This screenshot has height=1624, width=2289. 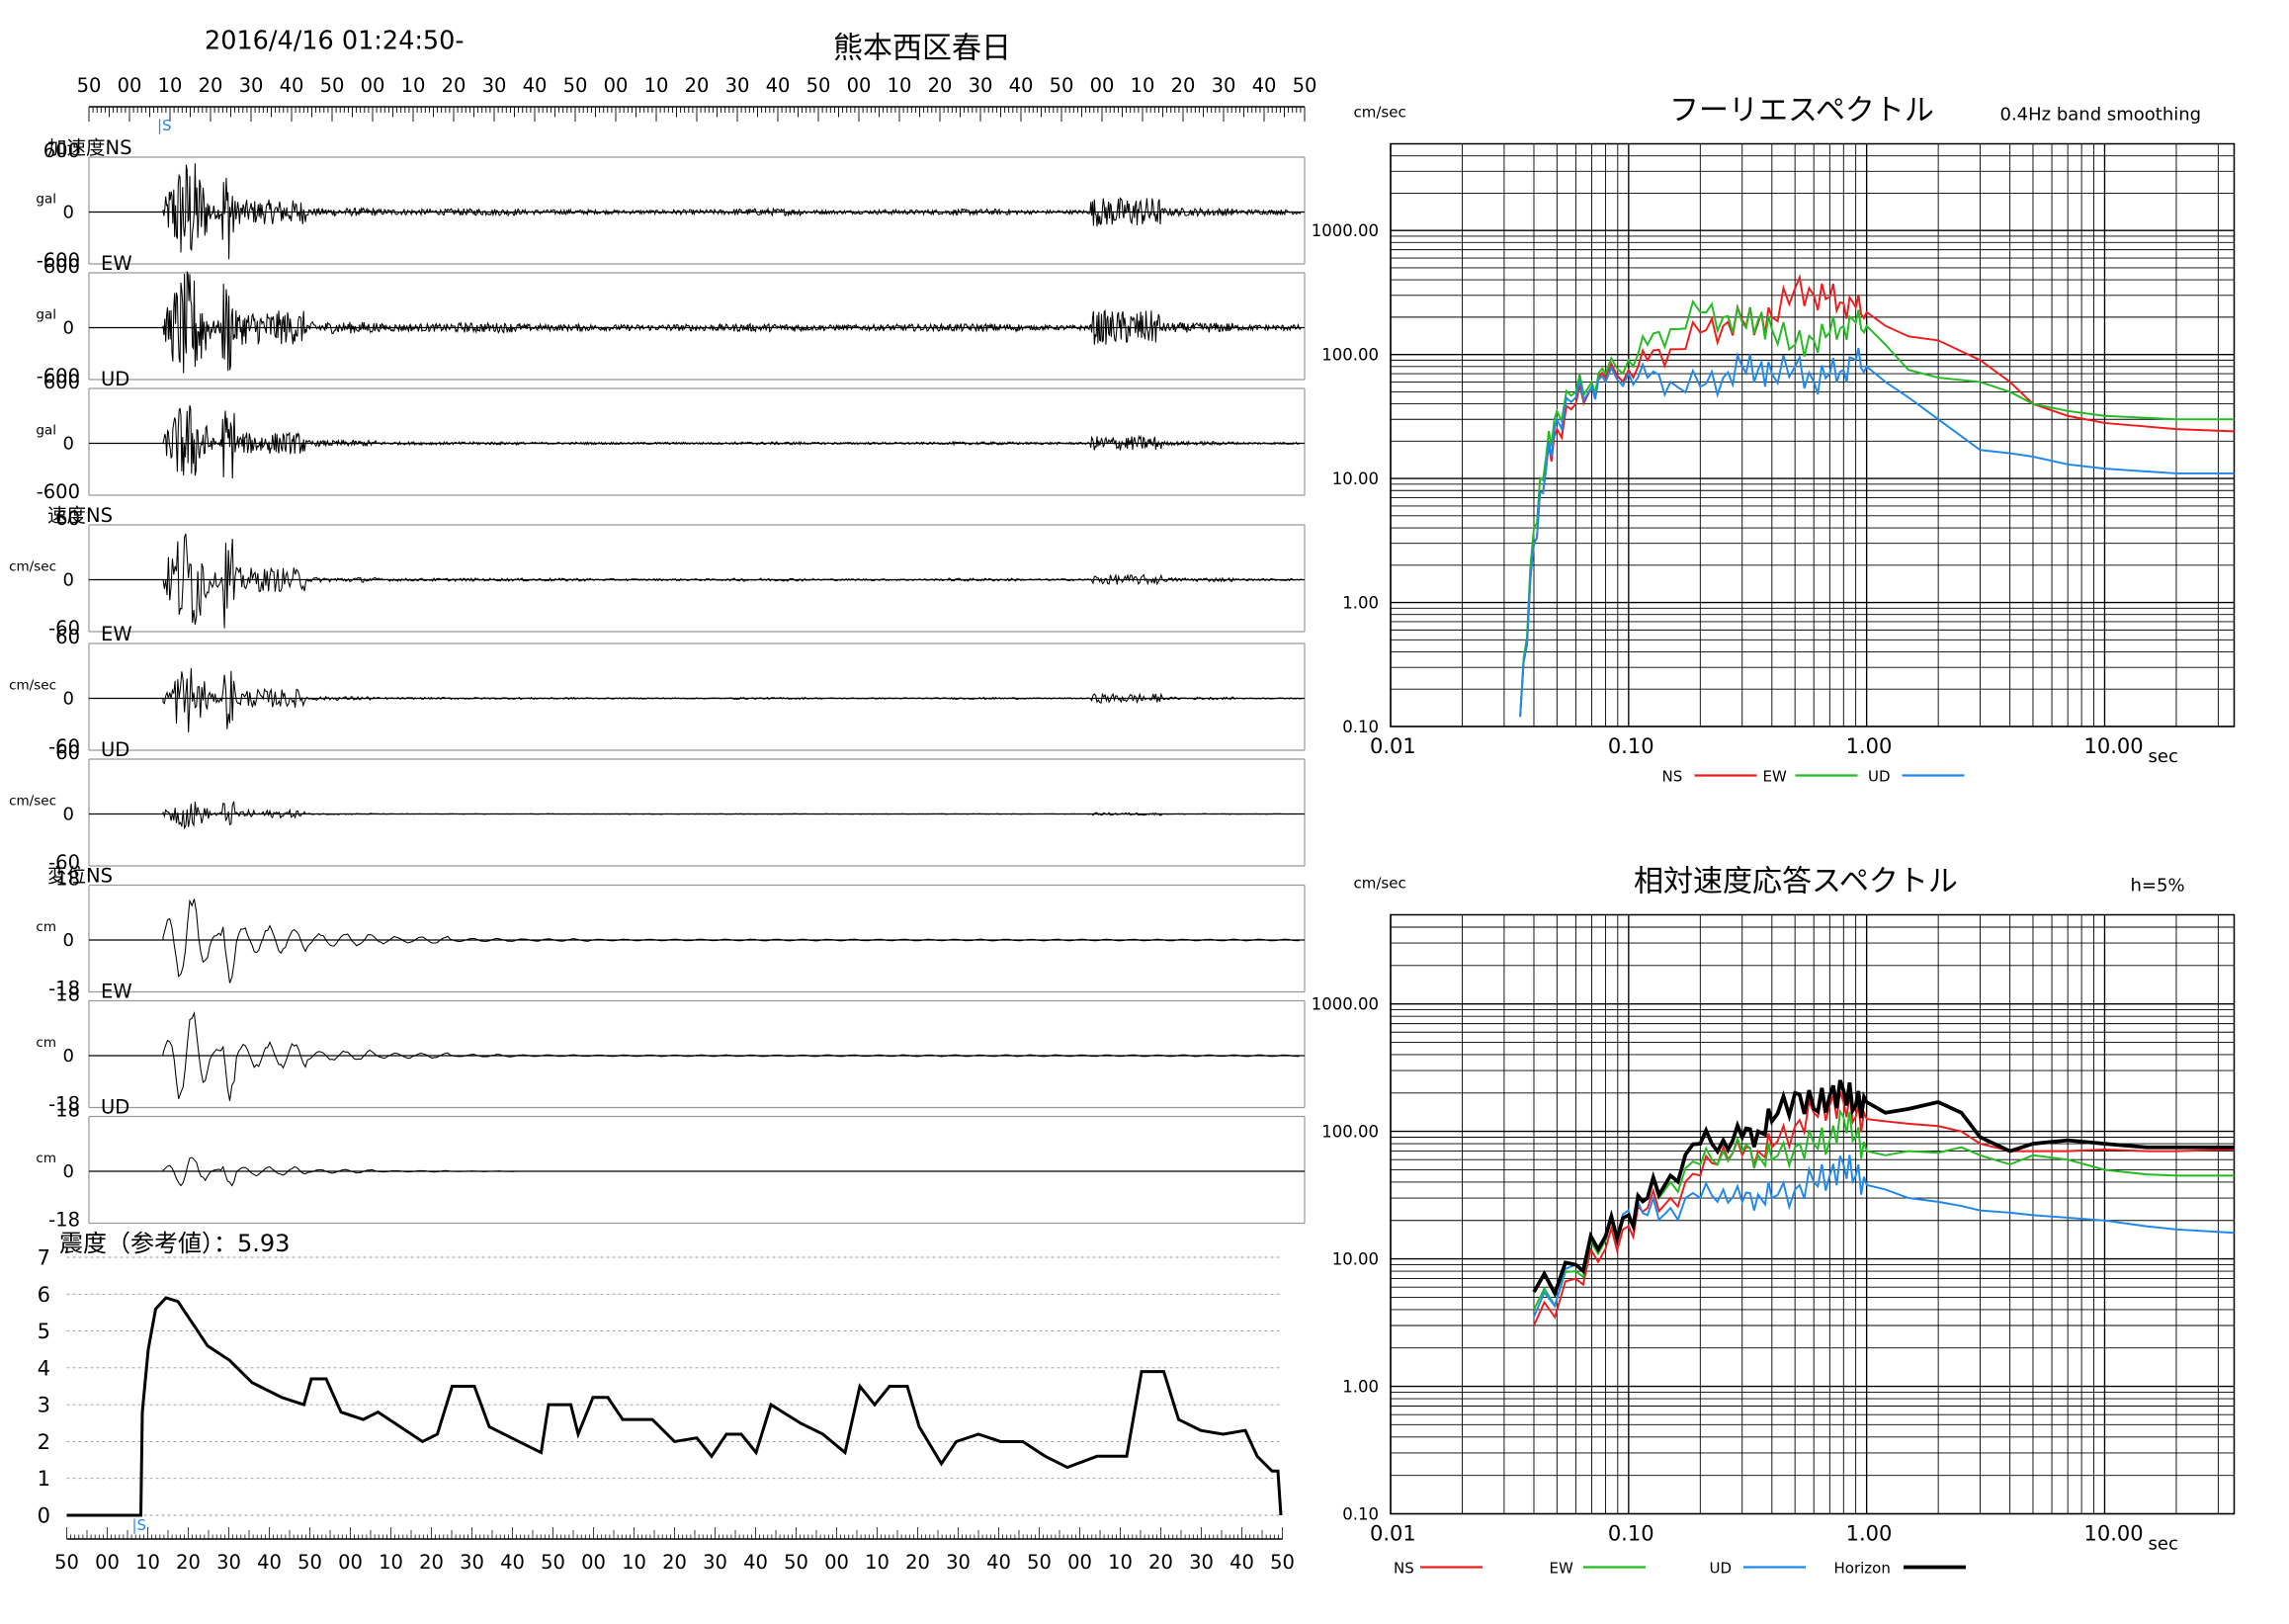 I want to click on chart-subtitle: h=5%, so click(x=2158, y=887).